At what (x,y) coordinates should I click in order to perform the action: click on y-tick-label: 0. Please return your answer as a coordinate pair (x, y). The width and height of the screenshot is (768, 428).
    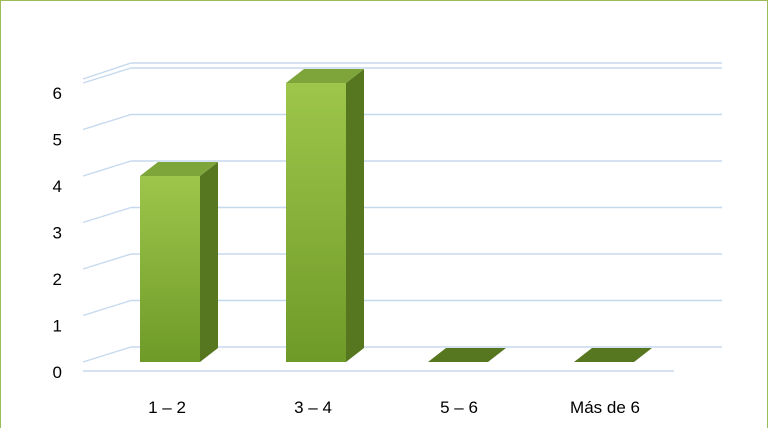
    Looking at the image, I should click on (57, 372).